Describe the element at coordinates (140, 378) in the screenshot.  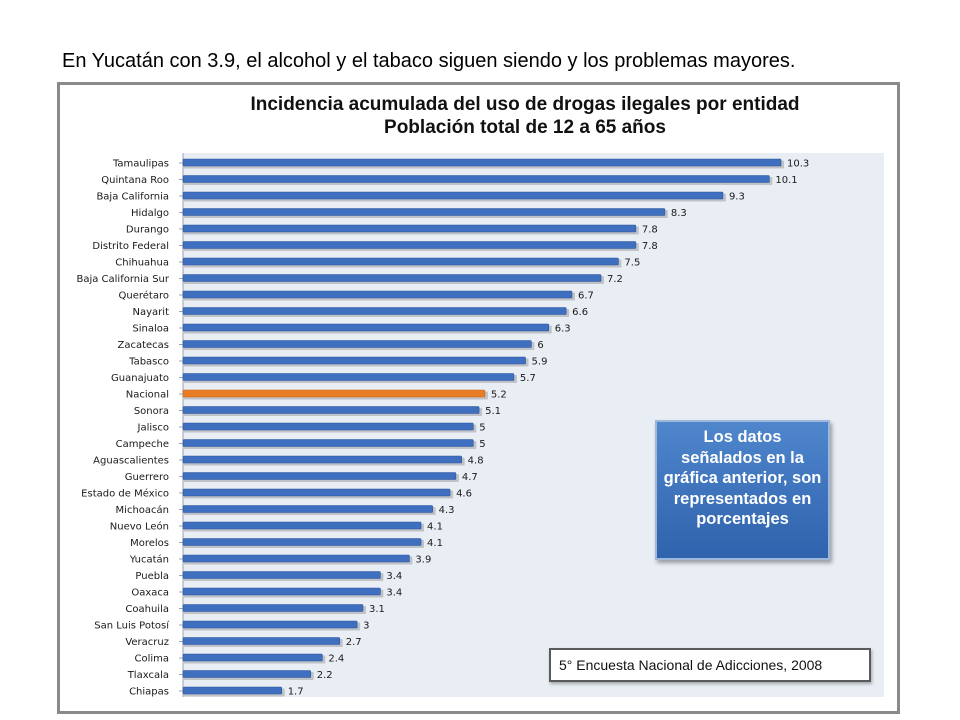
I see `category-label: Guanajuato` at that location.